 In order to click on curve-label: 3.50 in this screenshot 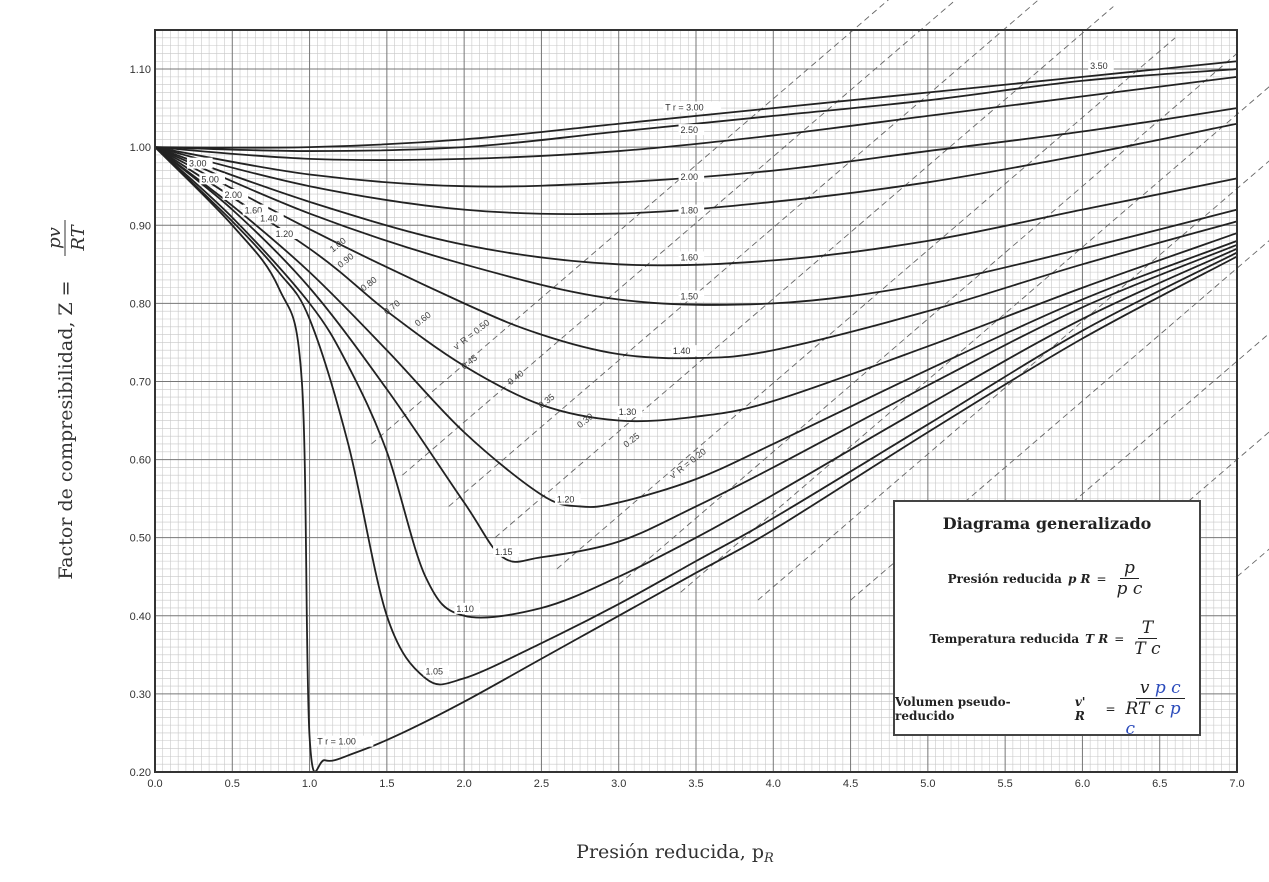, I will do `click(1099, 66)`.